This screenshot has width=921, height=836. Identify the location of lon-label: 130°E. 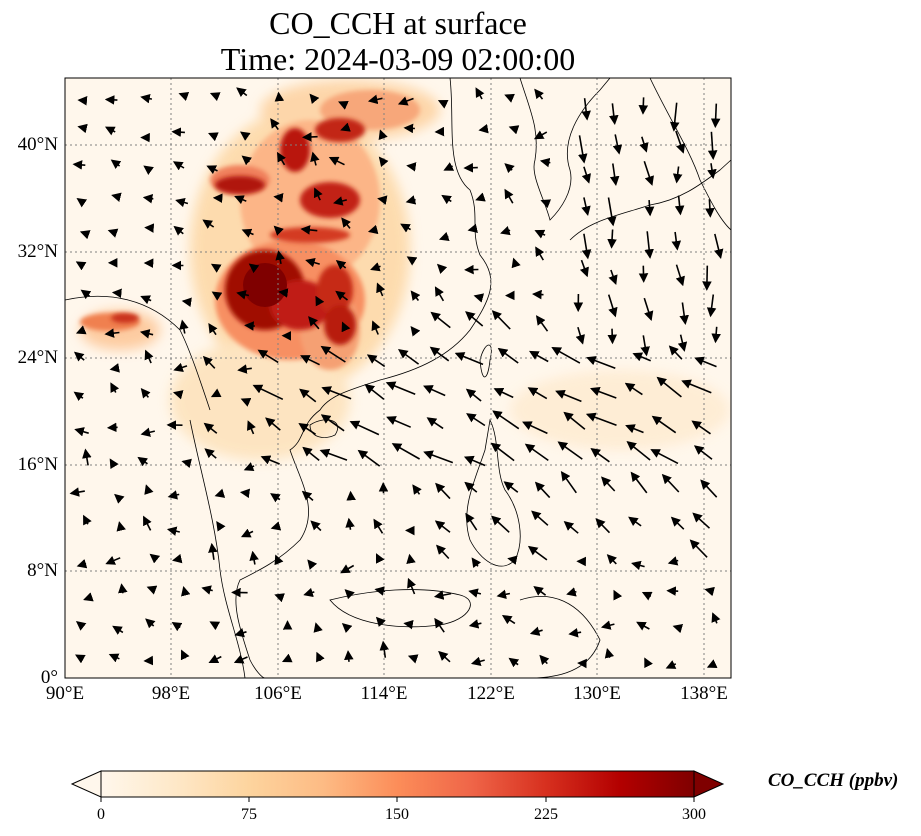
(597, 693).